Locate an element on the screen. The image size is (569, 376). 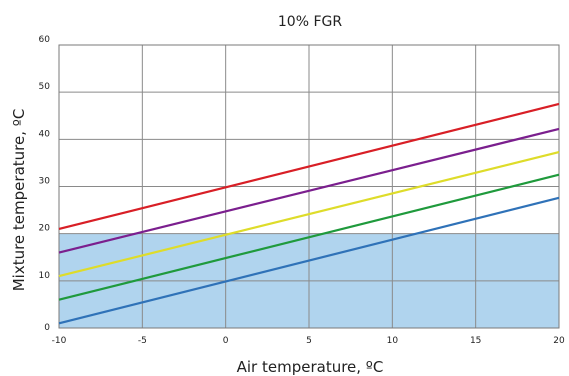
x-tick-label: 10 is located at coordinates (393, 341).